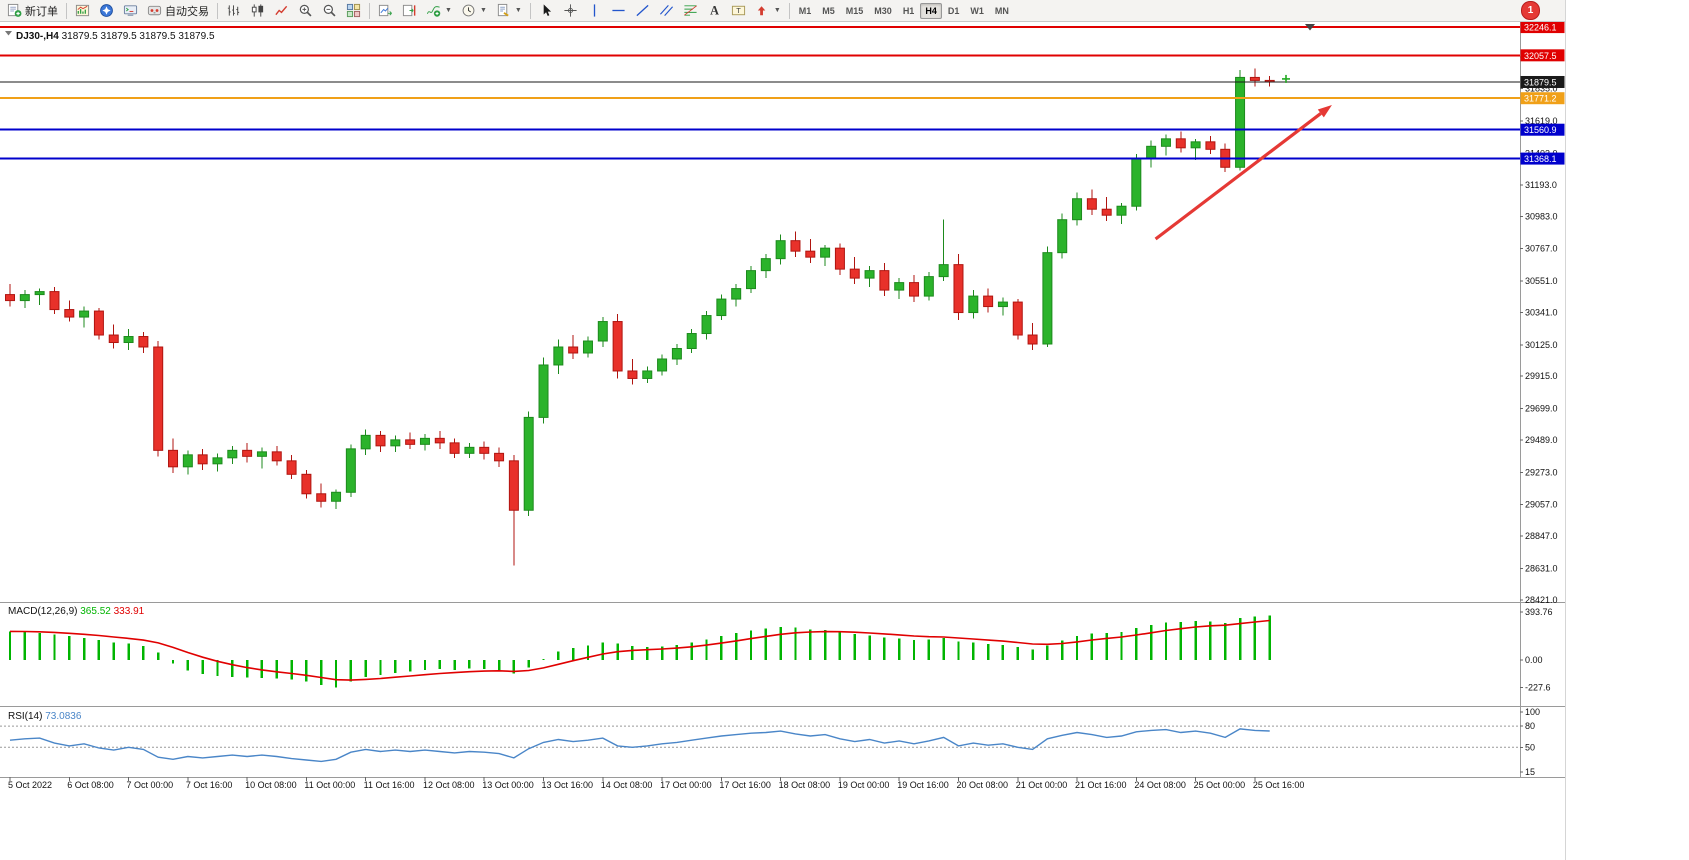 This screenshot has height=860, width=1689. I want to click on price-tick: 29699.0, so click(1541, 409).